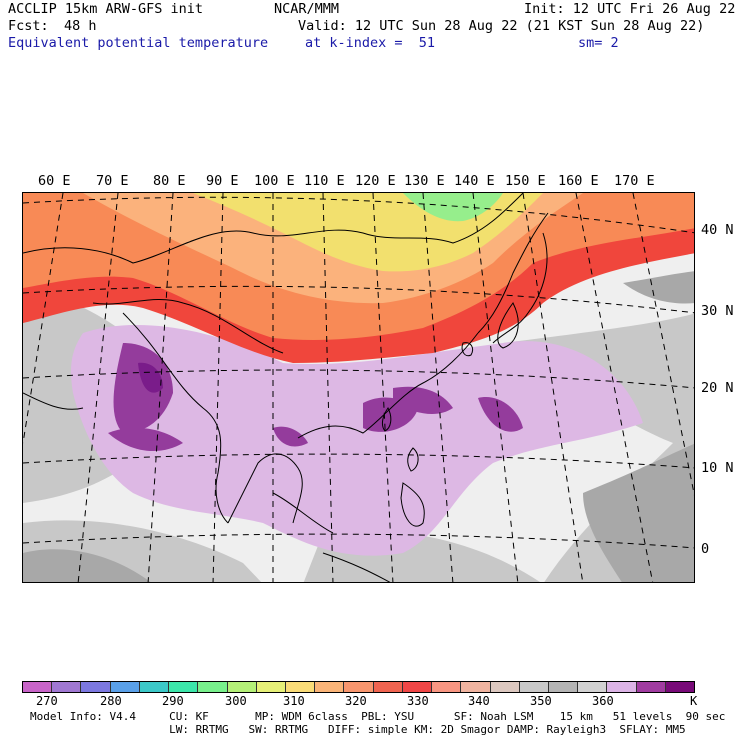 The width and height of the screenshot is (740, 740). What do you see at coordinates (324, 181) in the screenshot?
I see `lon-label: 110 E` at bounding box center [324, 181].